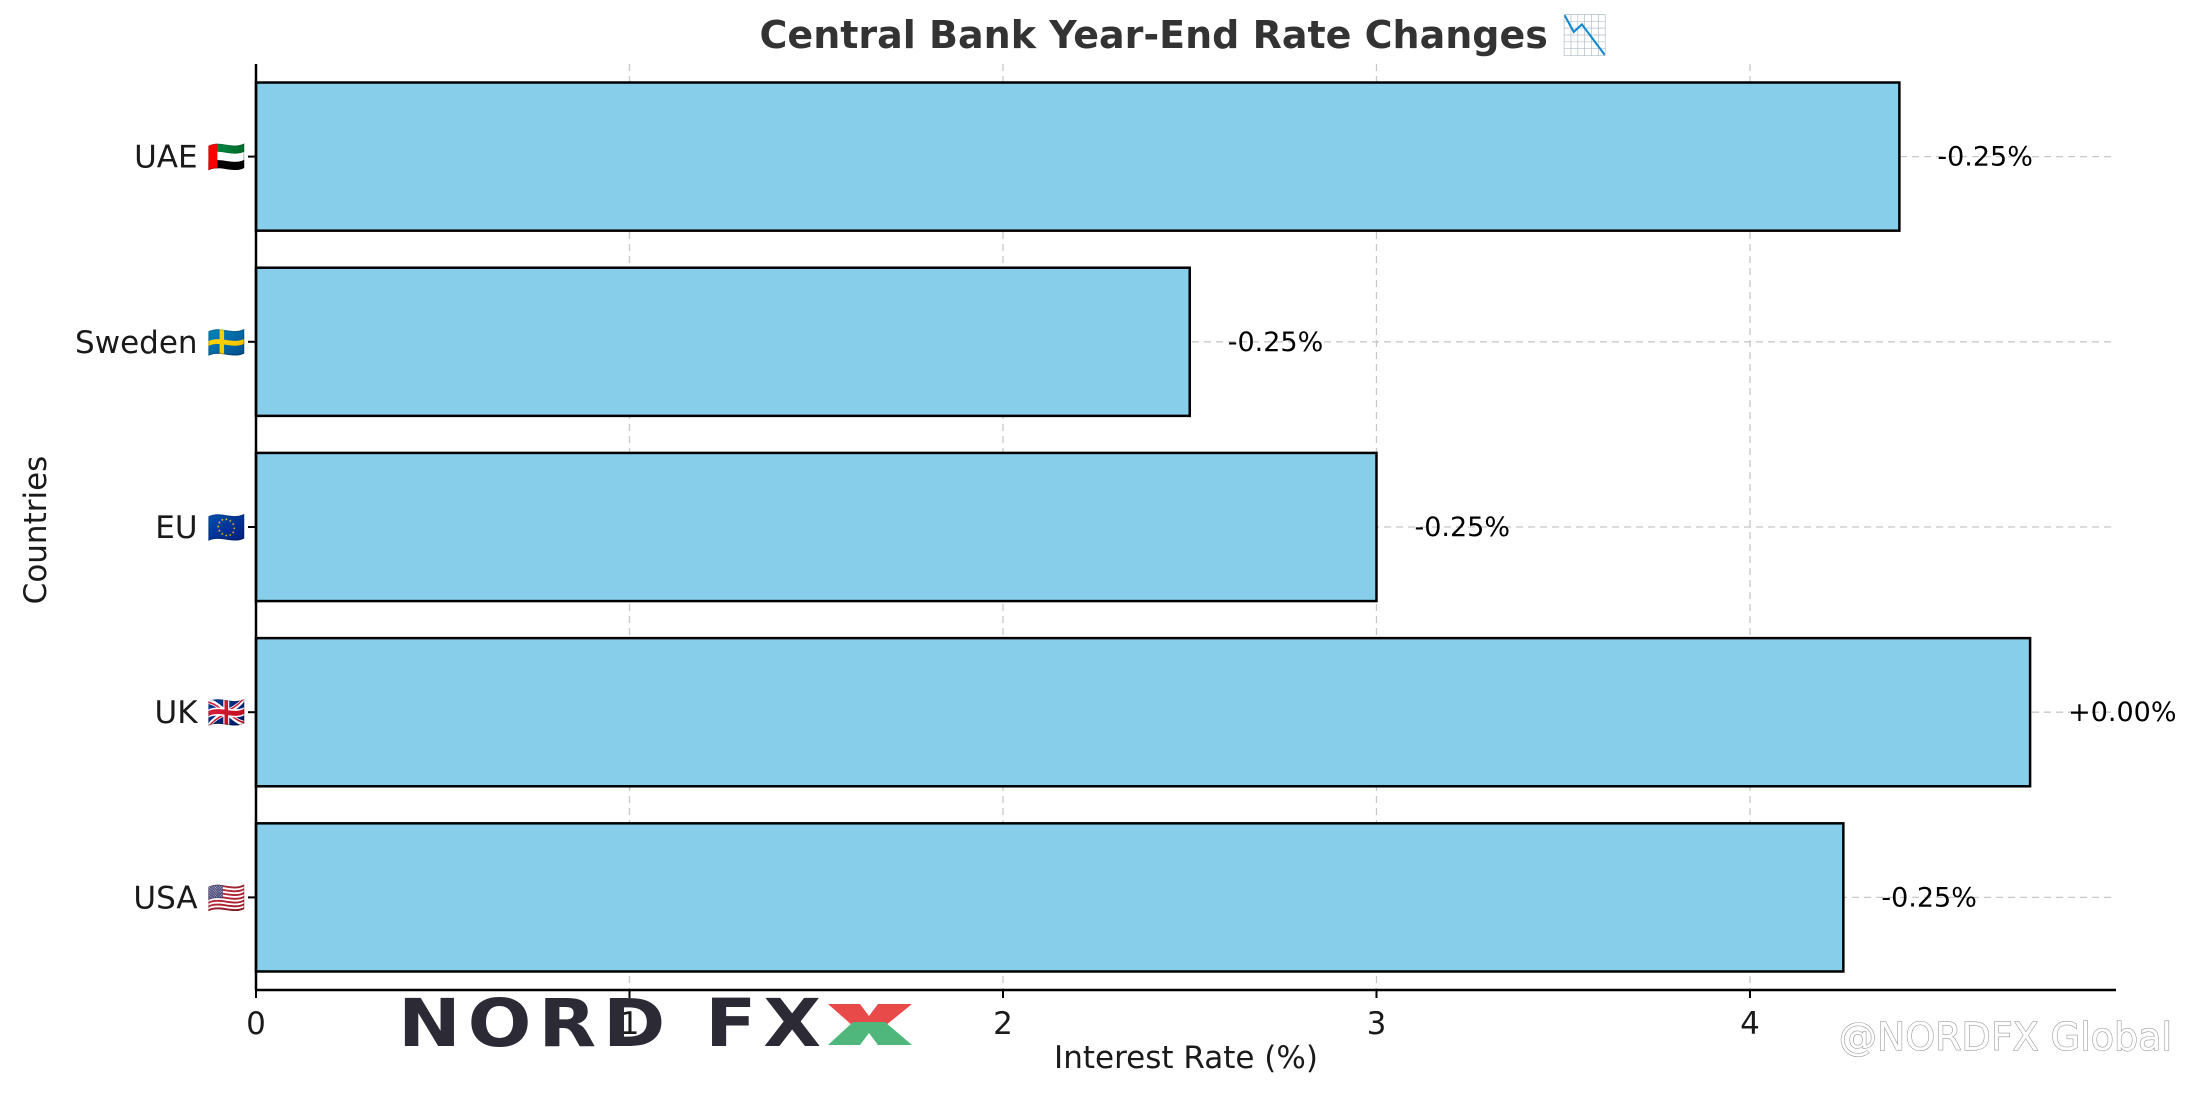 The width and height of the screenshot is (2196, 1097). What do you see at coordinates (1184, 35) in the screenshot?
I see `chart-title: Central Bank Year-End Rate Changes 📉` at bounding box center [1184, 35].